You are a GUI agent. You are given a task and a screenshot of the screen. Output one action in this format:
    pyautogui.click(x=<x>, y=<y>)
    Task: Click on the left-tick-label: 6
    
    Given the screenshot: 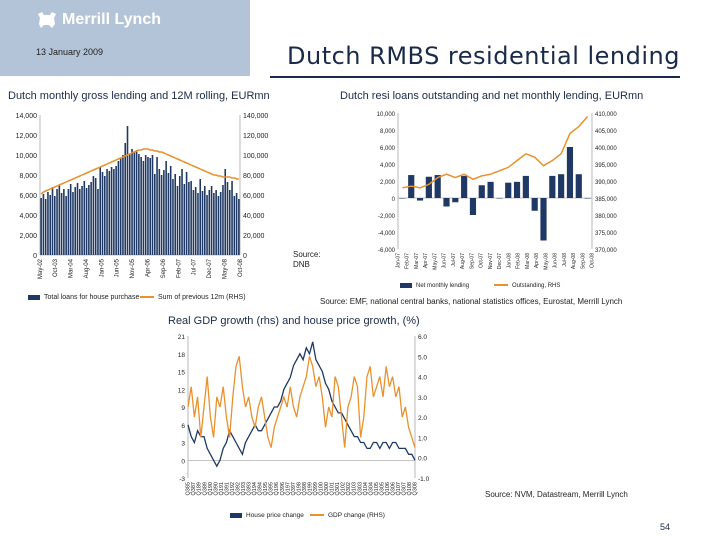 What is the action you would take?
    pyautogui.click(x=183, y=426)
    